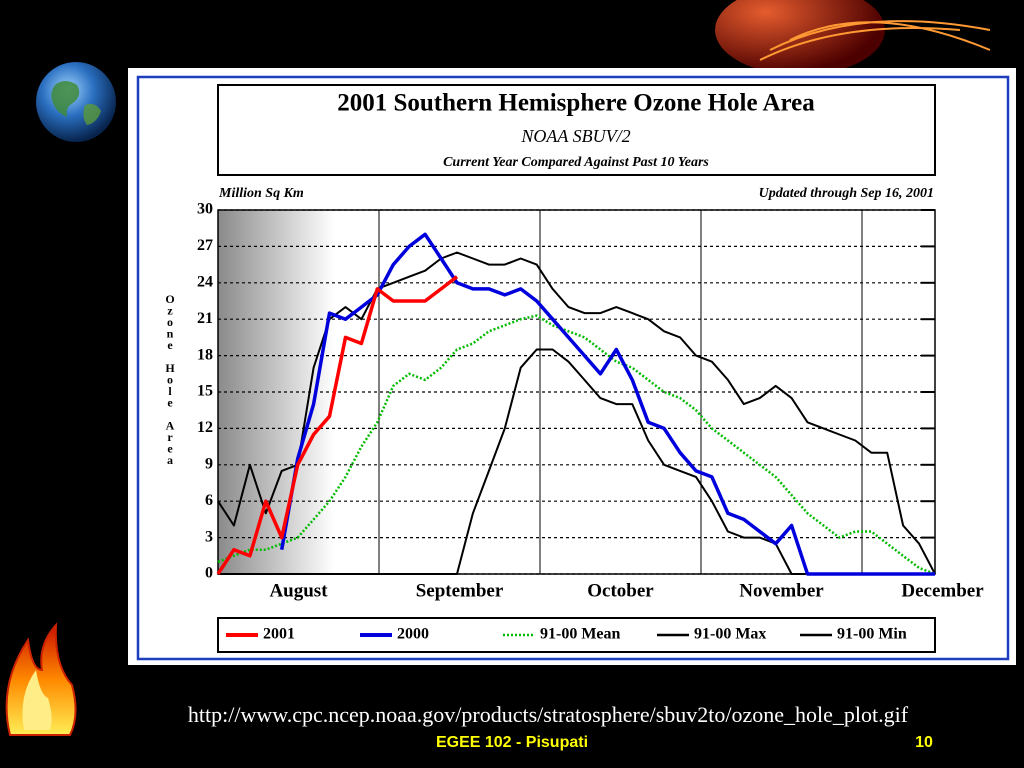 The image size is (1024, 768). I want to click on y-tick-label: 15, so click(205, 391).